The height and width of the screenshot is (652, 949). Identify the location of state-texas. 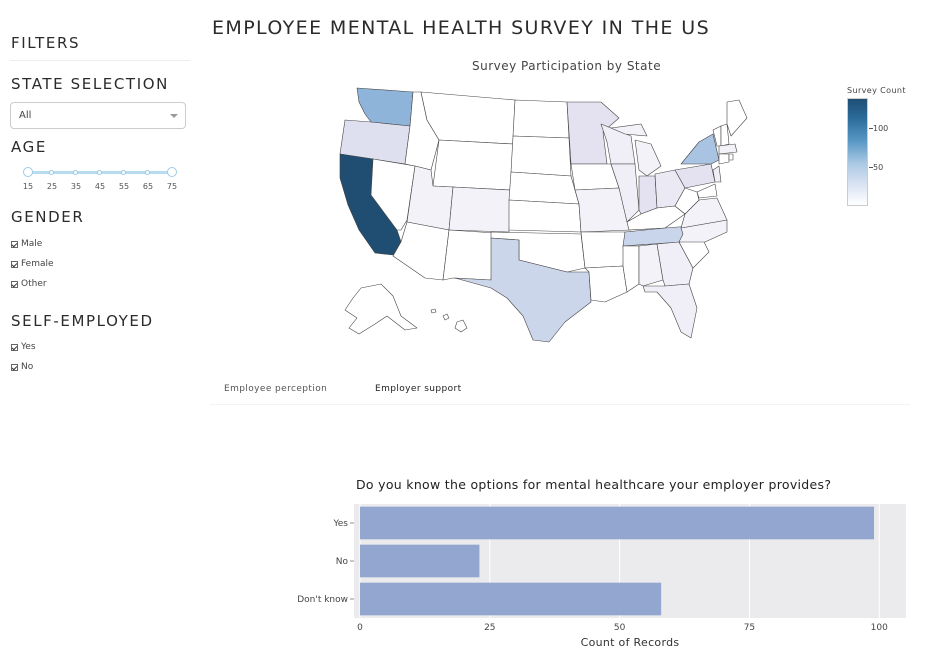
(523, 290).